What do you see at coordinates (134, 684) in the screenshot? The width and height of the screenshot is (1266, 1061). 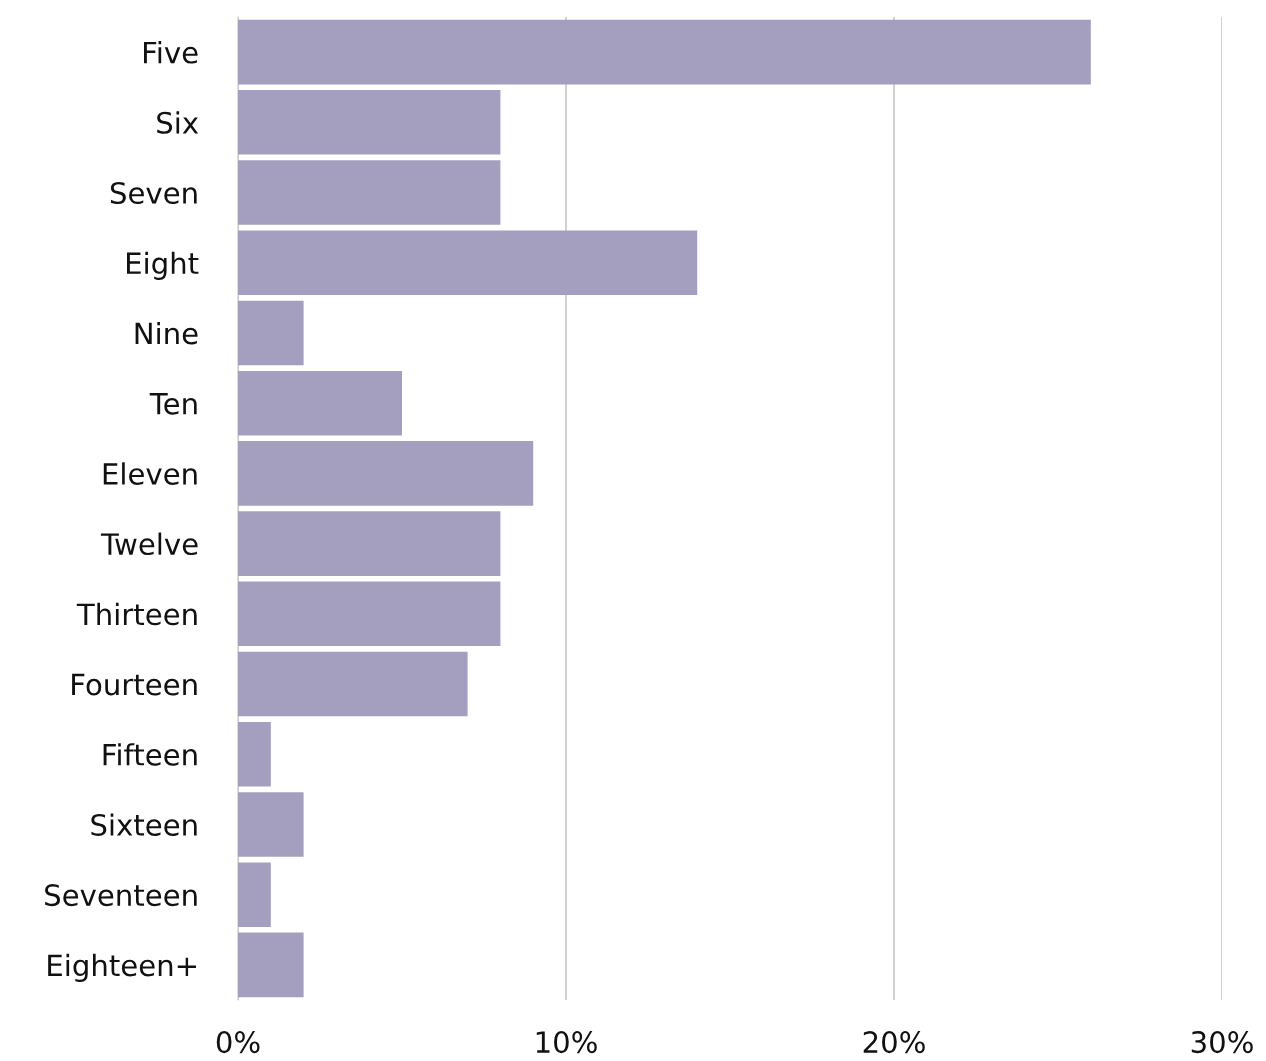 I see `y-tick-label: Fourteen` at bounding box center [134, 684].